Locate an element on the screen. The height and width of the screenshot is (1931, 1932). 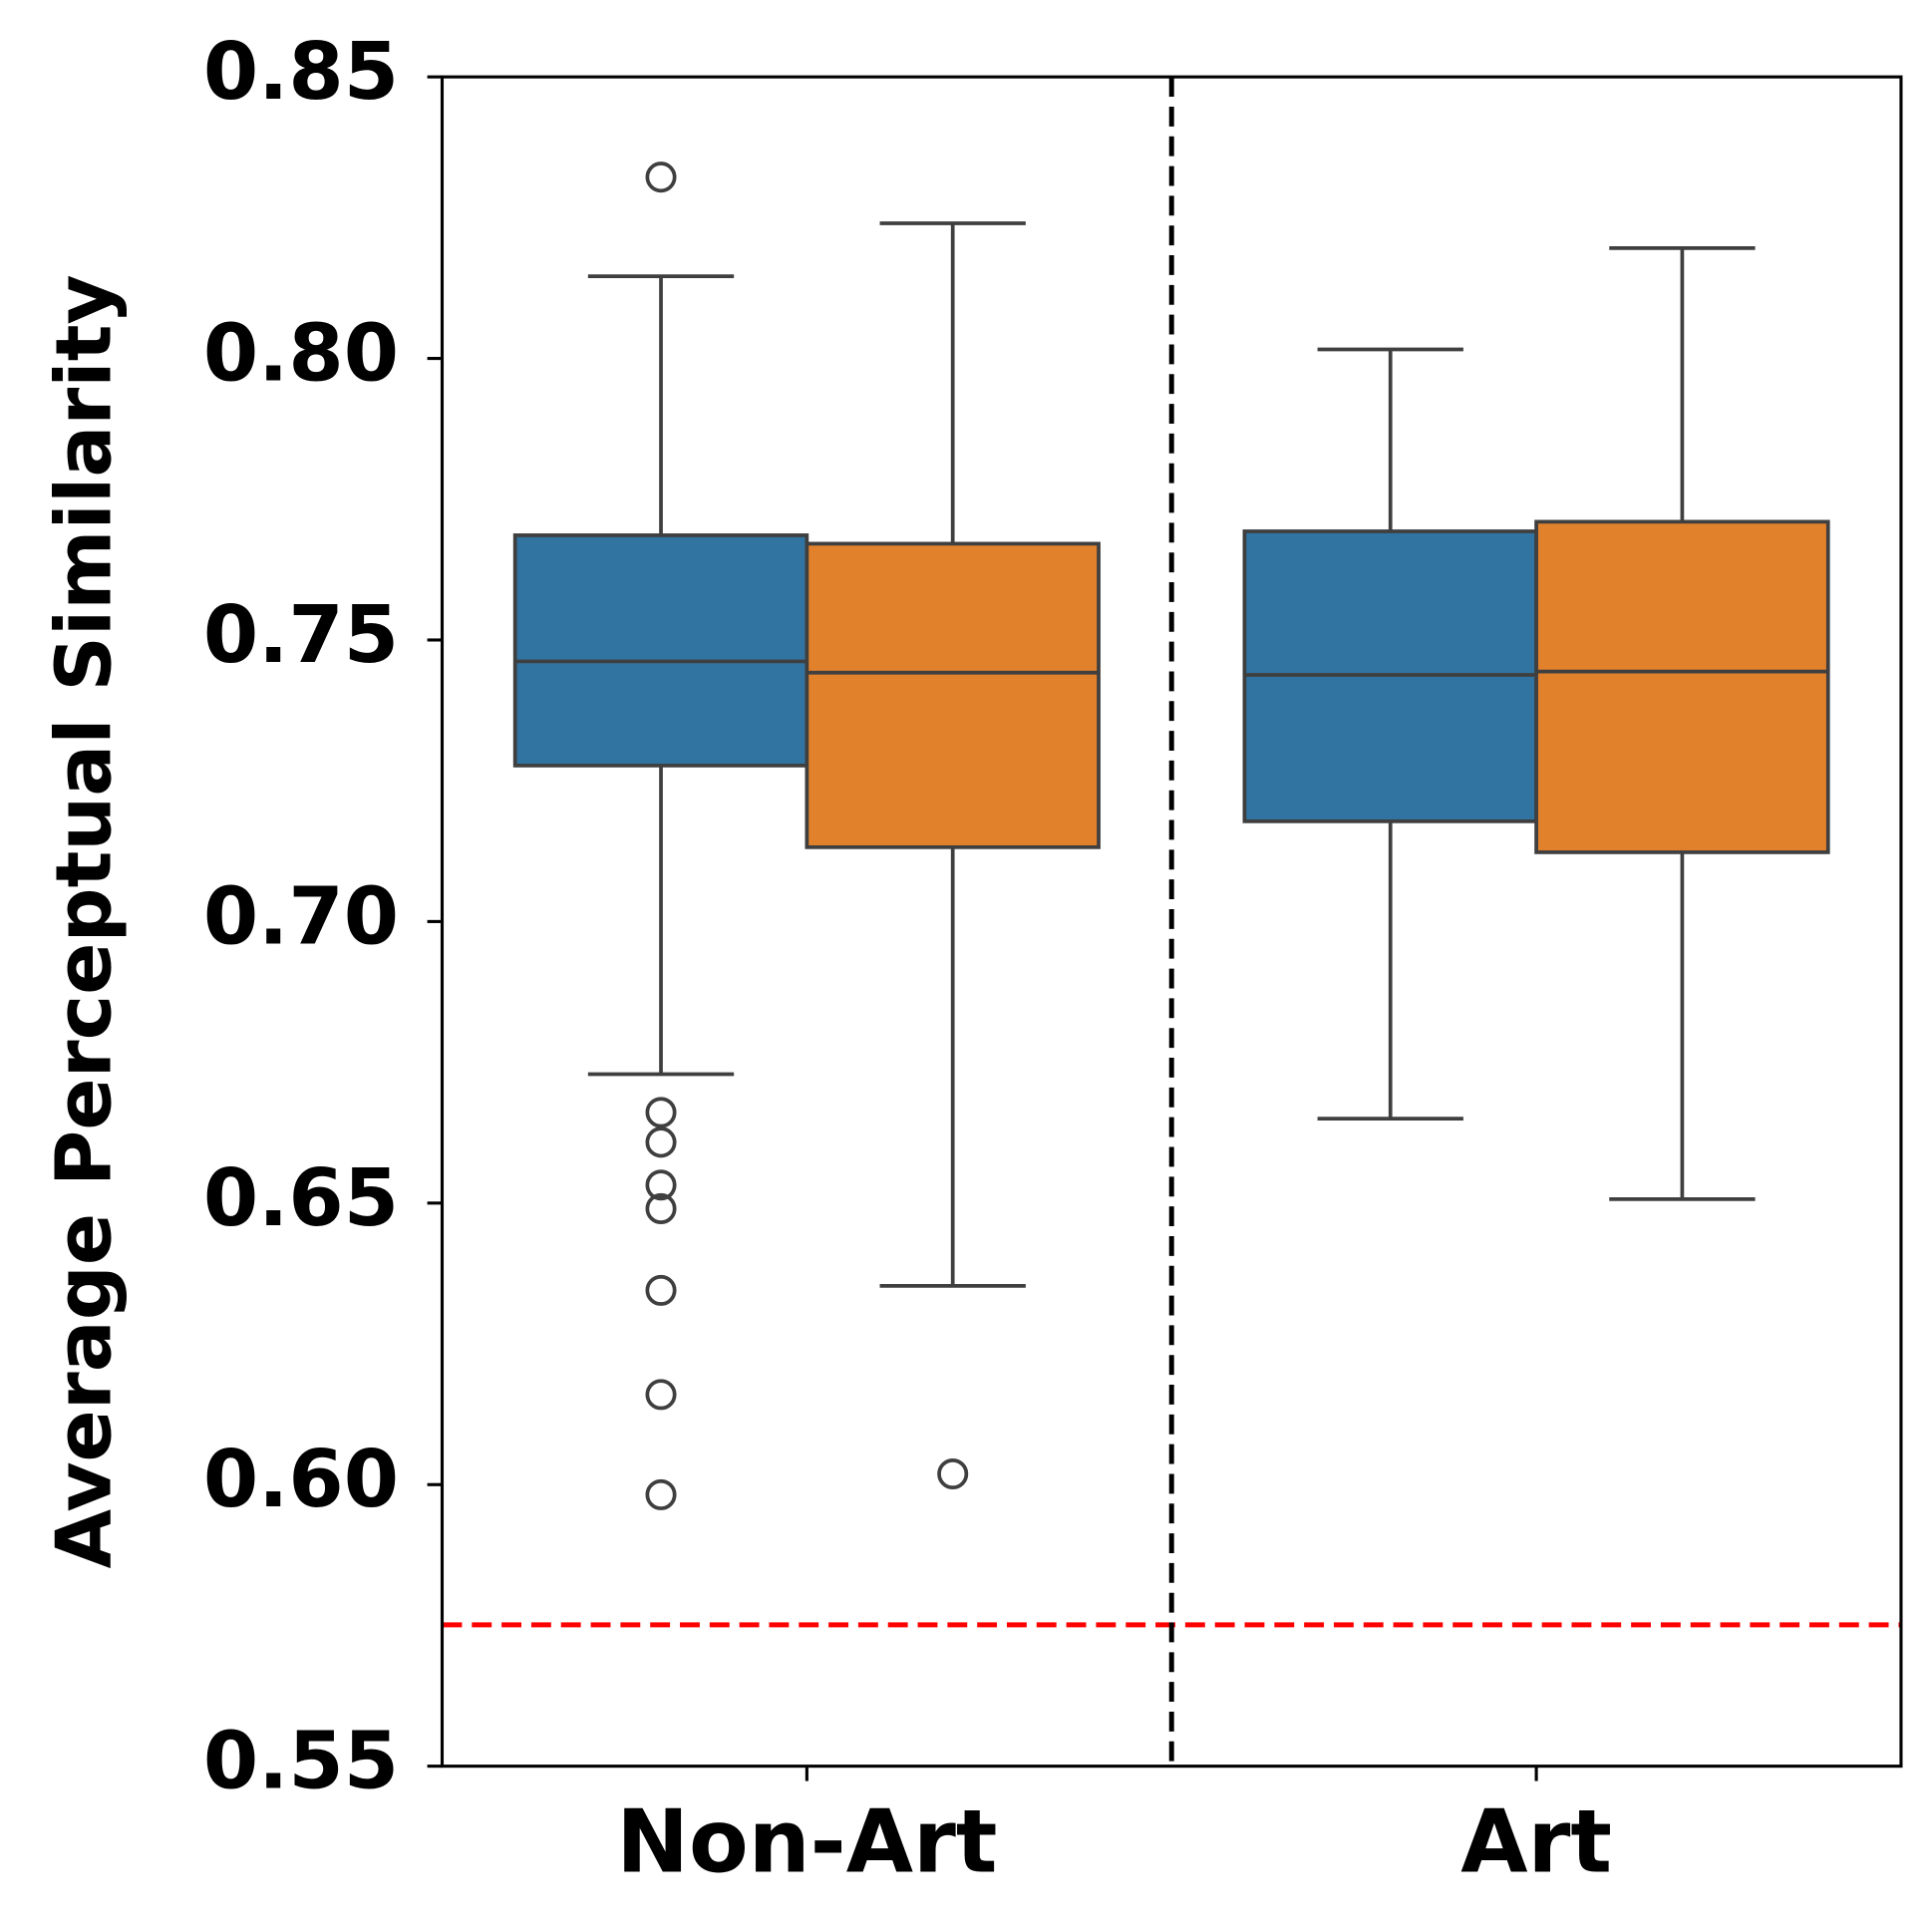
y-tick-label: 0.60 is located at coordinates (301, 1479).